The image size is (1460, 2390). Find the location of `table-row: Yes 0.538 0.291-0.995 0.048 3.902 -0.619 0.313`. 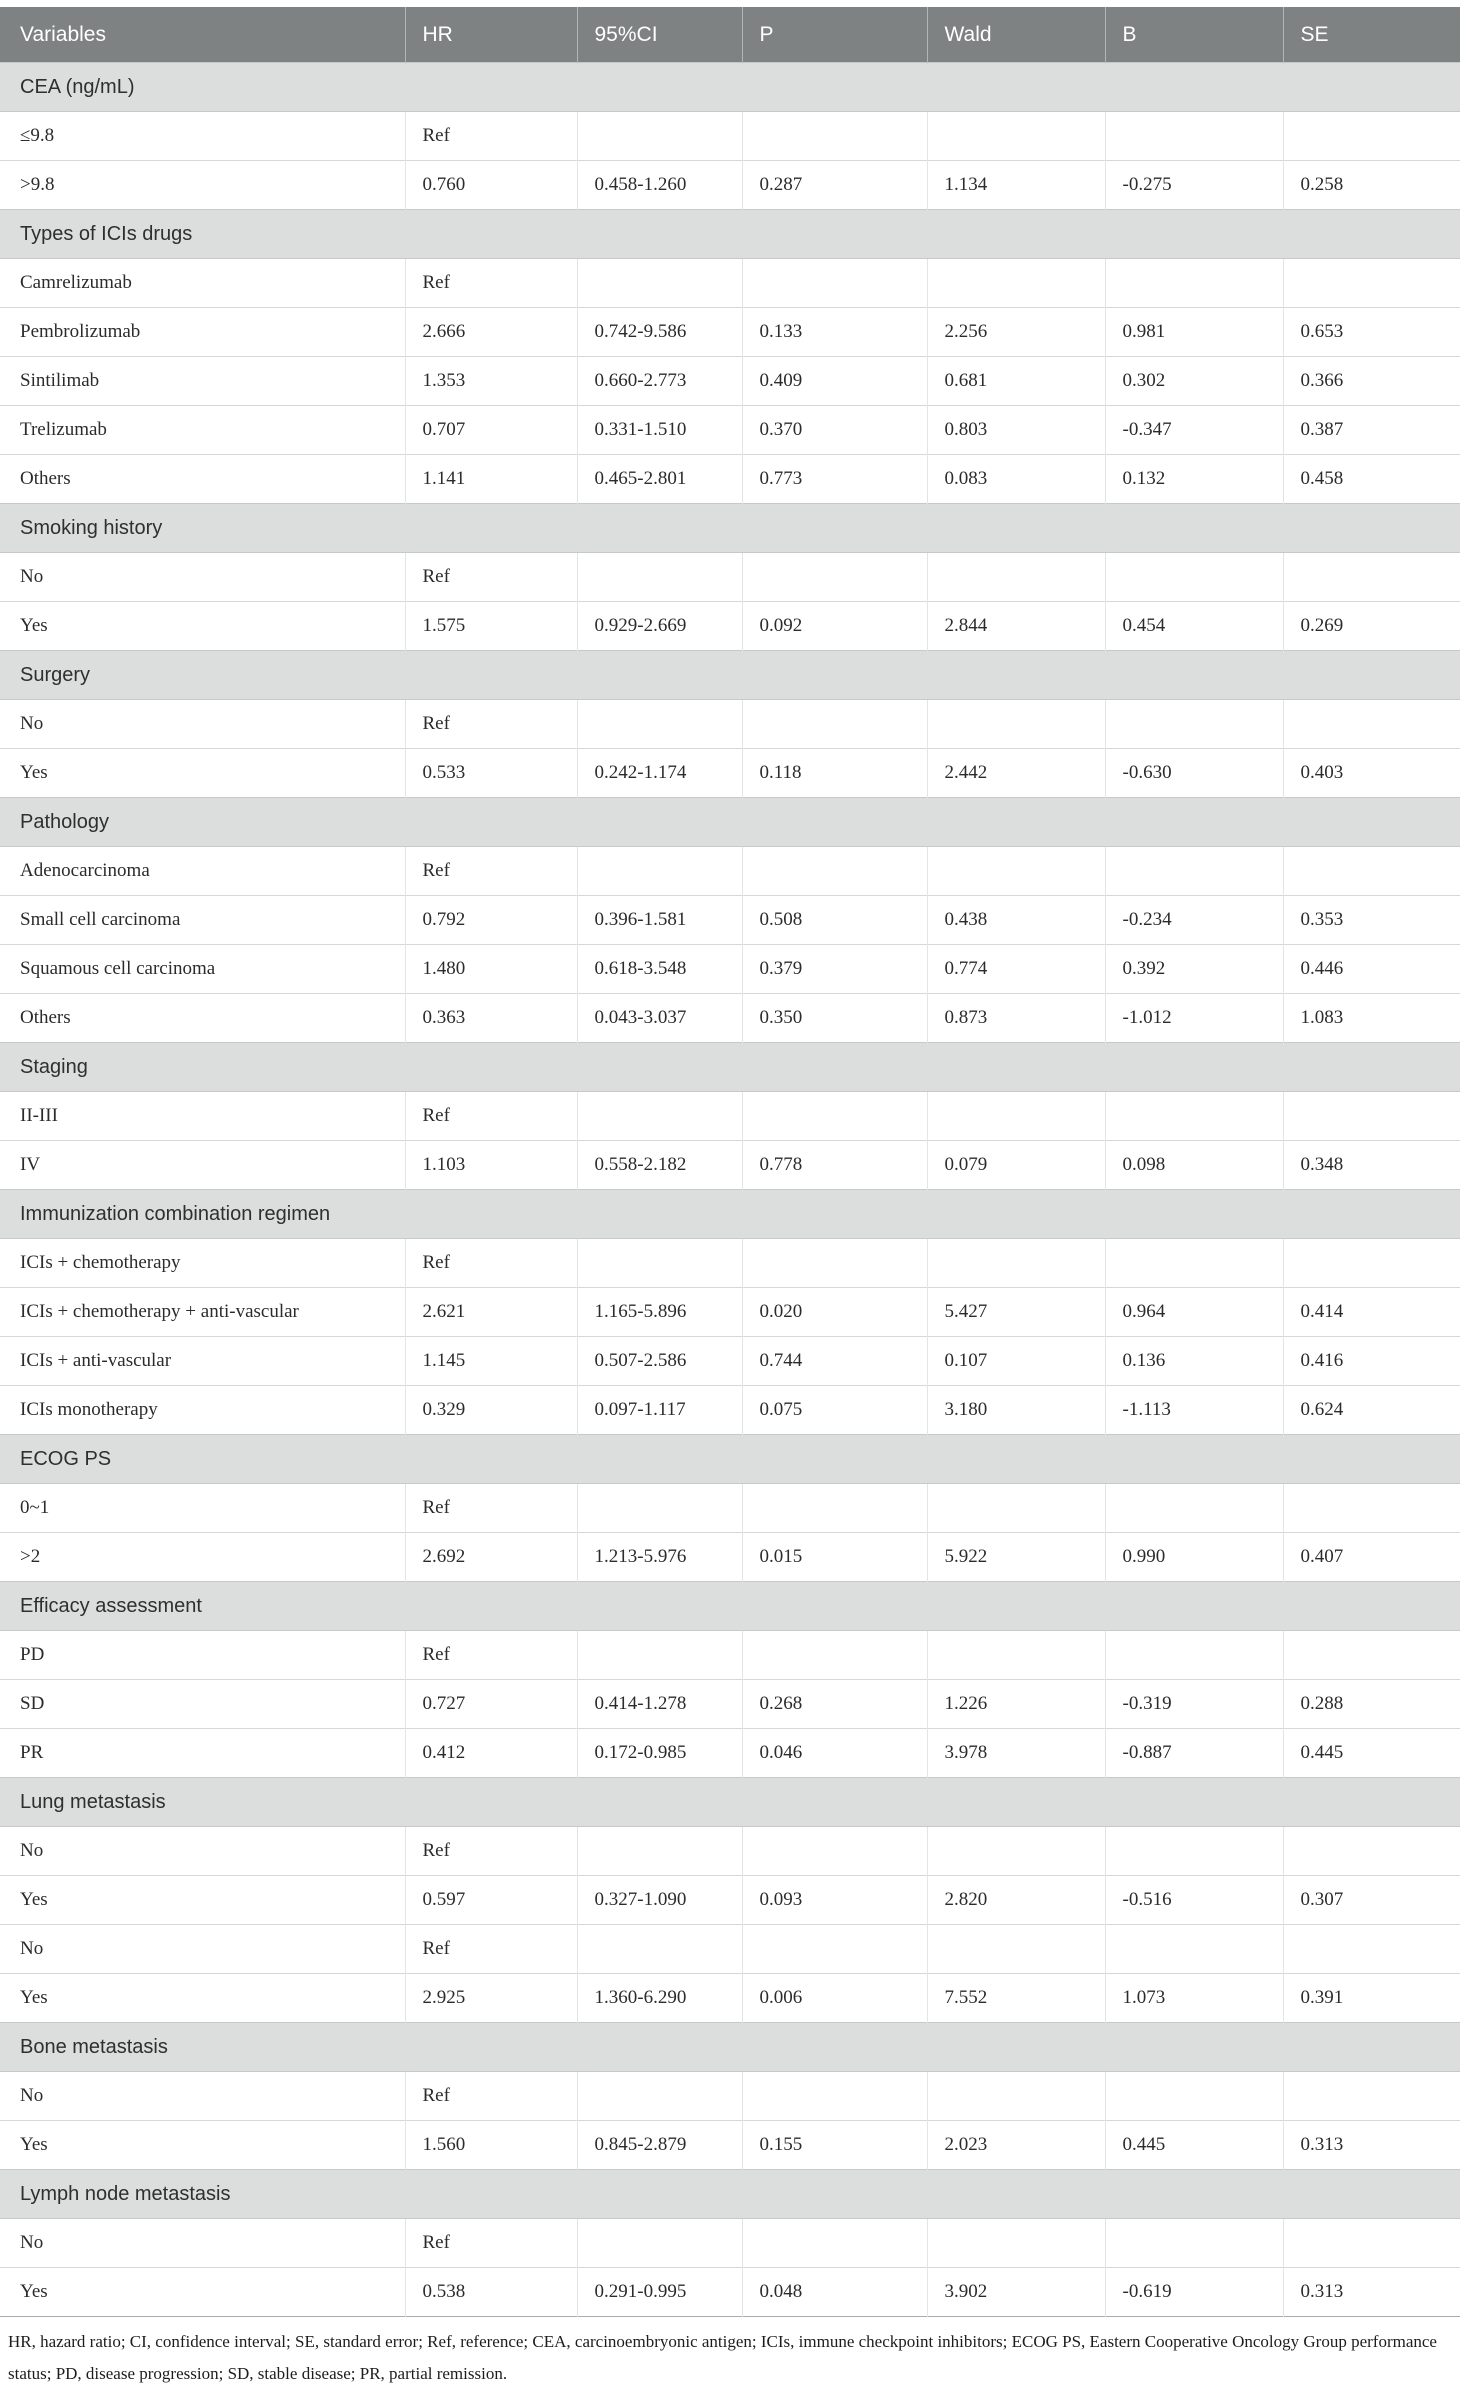

table-row: Yes 0.538 0.291-0.995 0.048 3.902 -0.619 0.313 is located at coordinates (730, 2292).